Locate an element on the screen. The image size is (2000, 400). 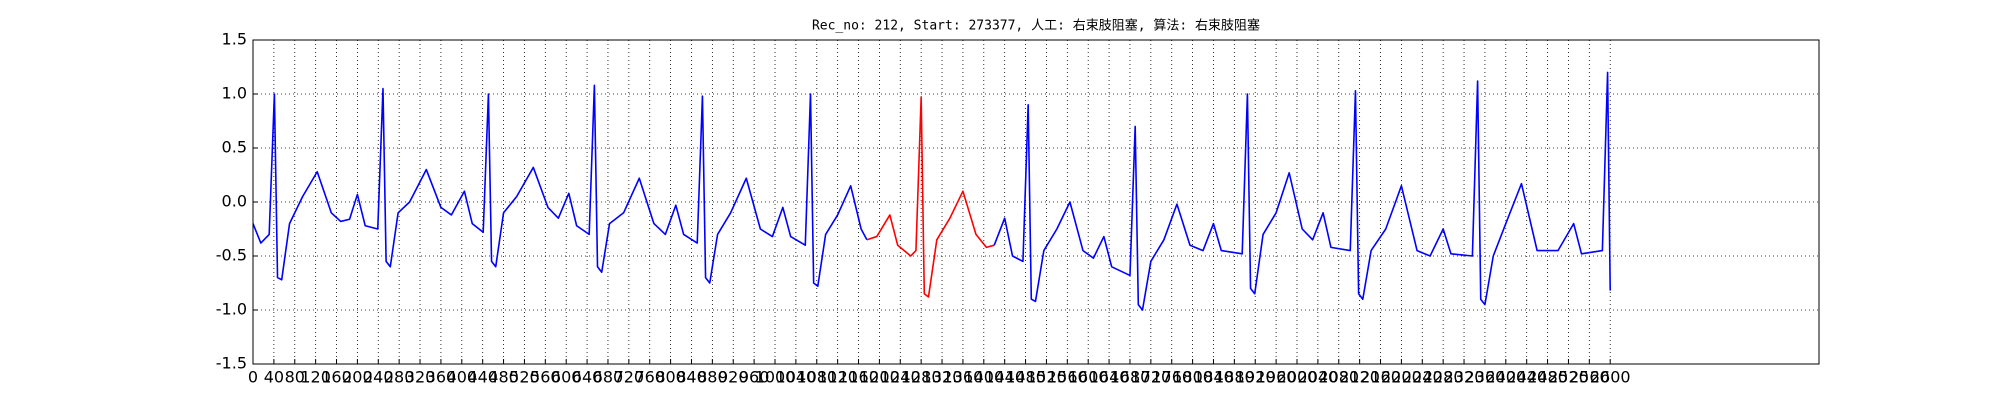
x-tick-label: 1520 is located at coordinates (1046, 377).